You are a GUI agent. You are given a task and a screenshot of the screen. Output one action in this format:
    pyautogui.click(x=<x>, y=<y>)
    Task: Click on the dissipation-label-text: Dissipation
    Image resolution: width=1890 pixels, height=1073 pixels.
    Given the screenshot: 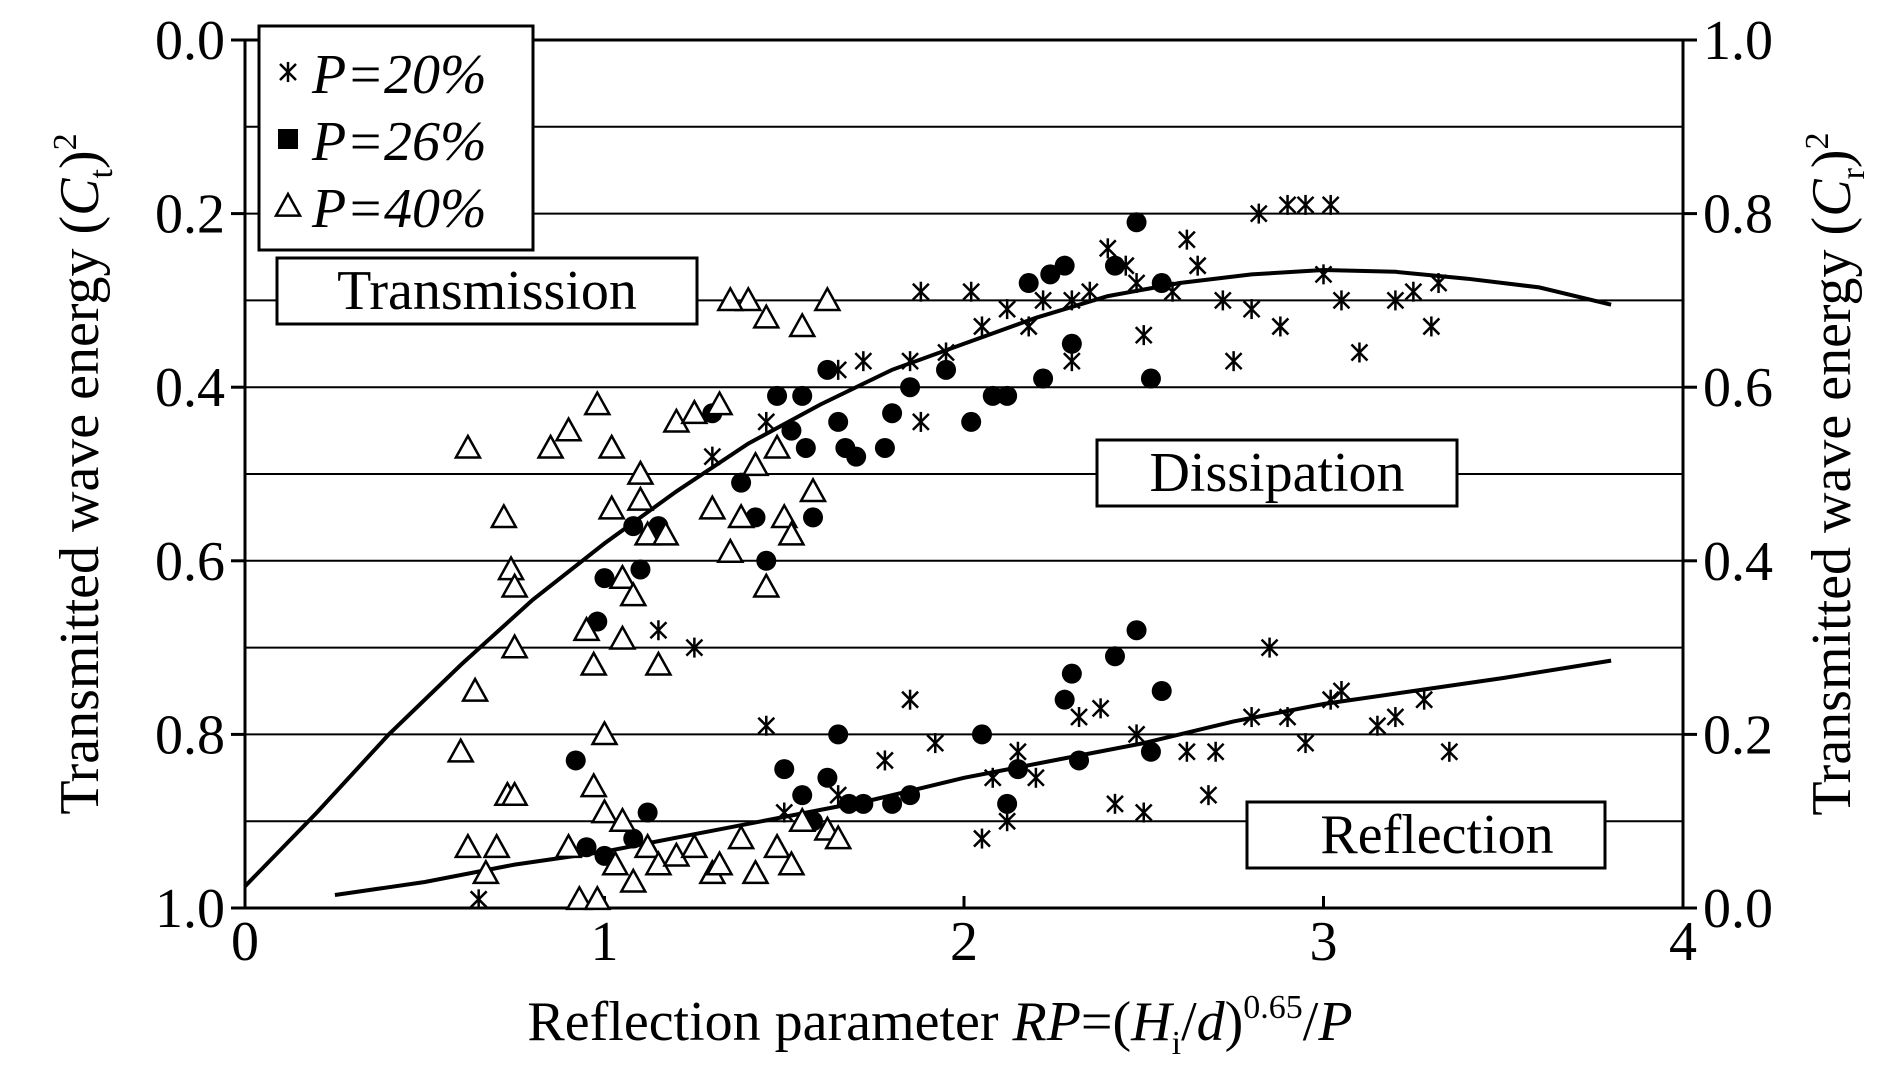 What is the action you would take?
    pyautogui.click(x=1276, y=473)
    